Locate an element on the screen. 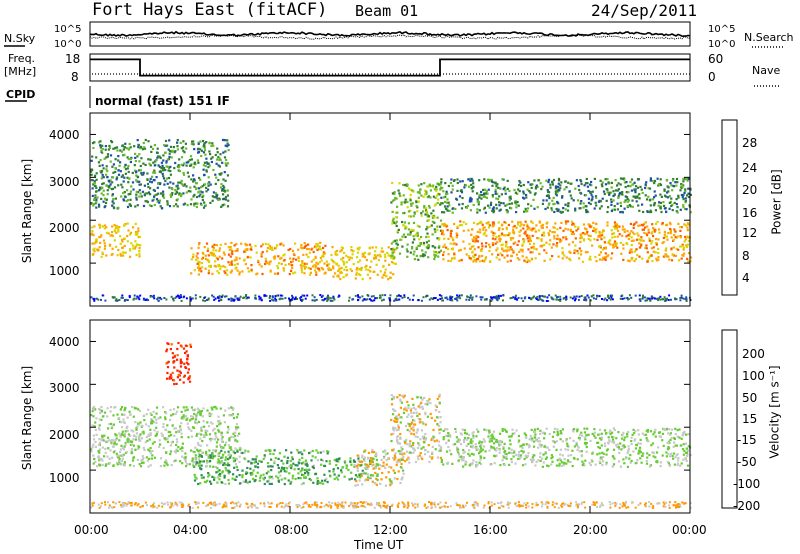 Image resolution: width=800 pixels, height=554 pixels. nsky-label: N.Sky is located at coordinates (20, 38).